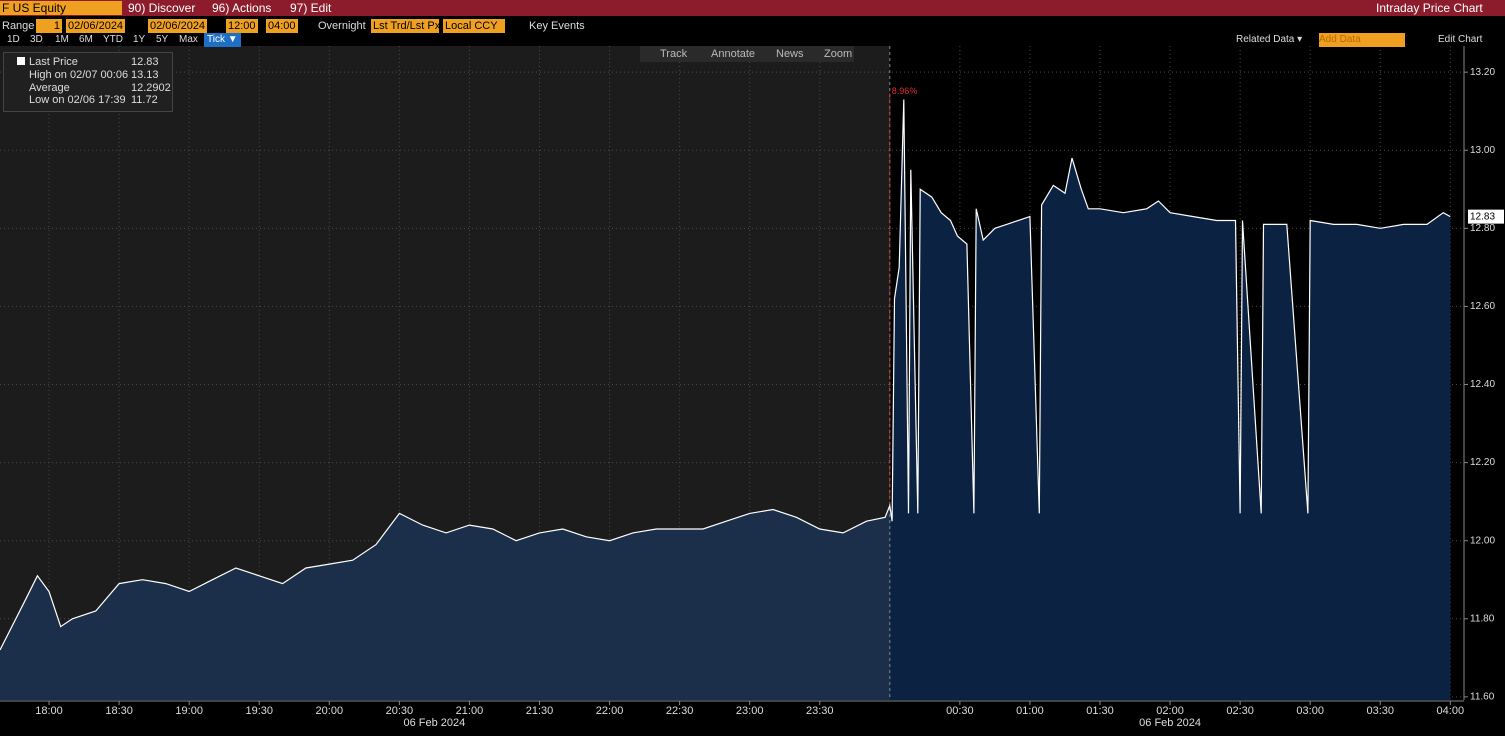  I want to click on x-tick-label: 19:00, so click(189, 711).